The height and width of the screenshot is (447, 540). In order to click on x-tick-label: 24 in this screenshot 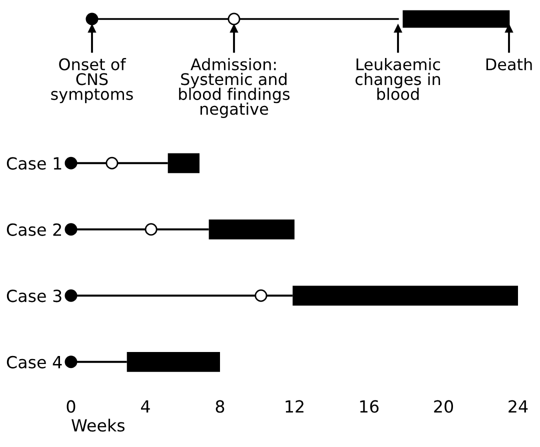, I will do `click(518, 406)`.